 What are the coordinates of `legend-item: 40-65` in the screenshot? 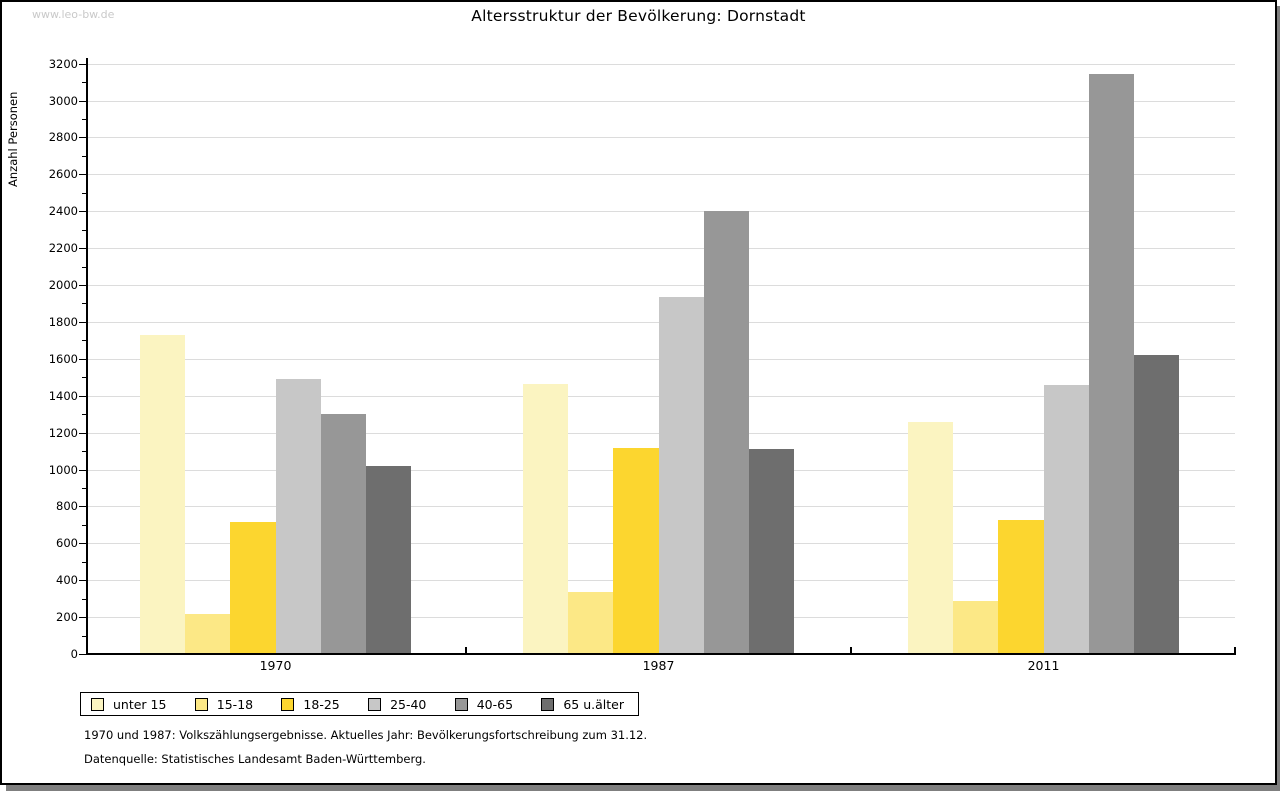 It's located at (484, 704).